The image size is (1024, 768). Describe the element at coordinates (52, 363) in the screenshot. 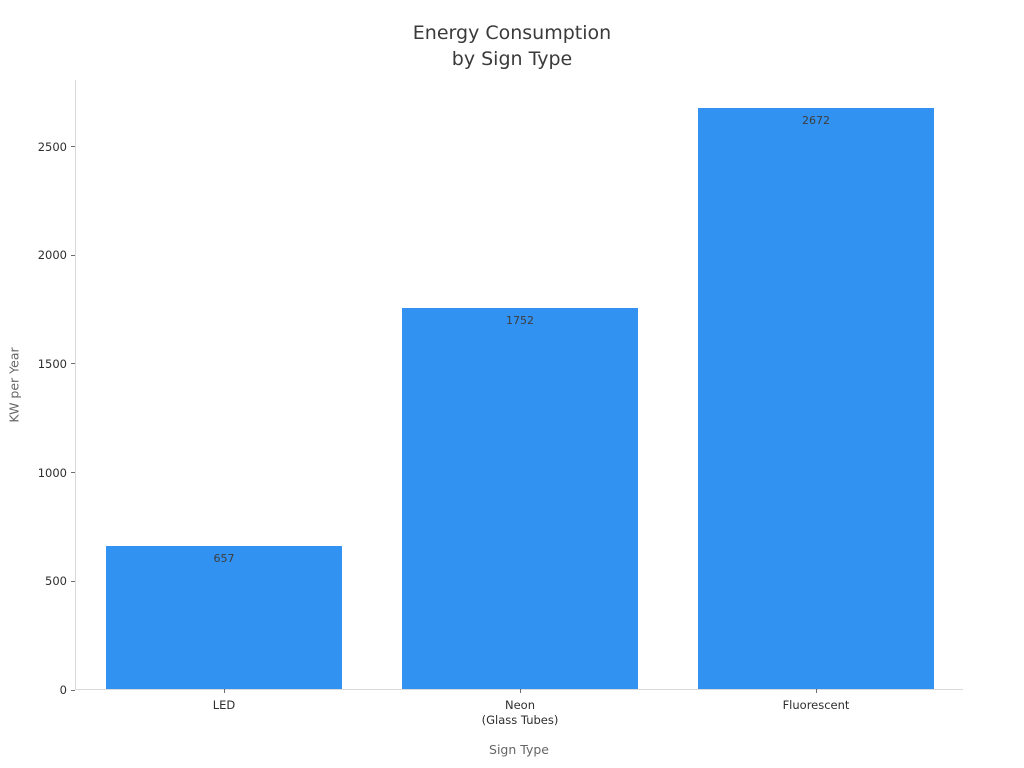

I see `y-tick-label: 1500` at that location.